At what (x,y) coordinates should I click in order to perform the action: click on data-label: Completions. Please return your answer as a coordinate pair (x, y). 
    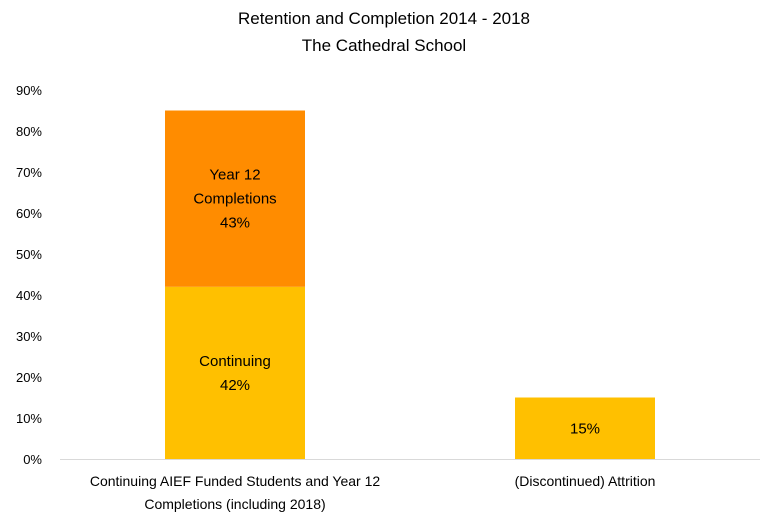
    Looking at the image, I should click on (234, 199).